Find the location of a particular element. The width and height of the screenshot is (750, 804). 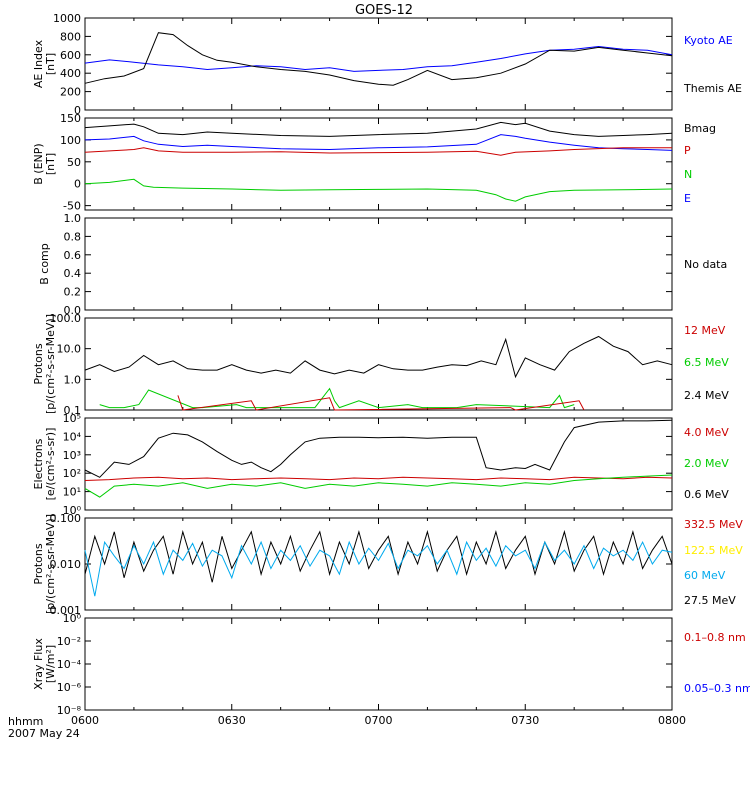

x-tick-label: 0730 is located at coordinates (525, 720).